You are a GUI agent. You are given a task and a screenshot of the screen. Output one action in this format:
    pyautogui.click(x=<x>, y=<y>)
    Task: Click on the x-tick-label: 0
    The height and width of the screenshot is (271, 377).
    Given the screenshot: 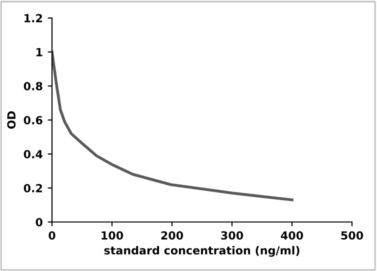 What is the action you would take?
    pyautogui.click(x=52, y=235)
    